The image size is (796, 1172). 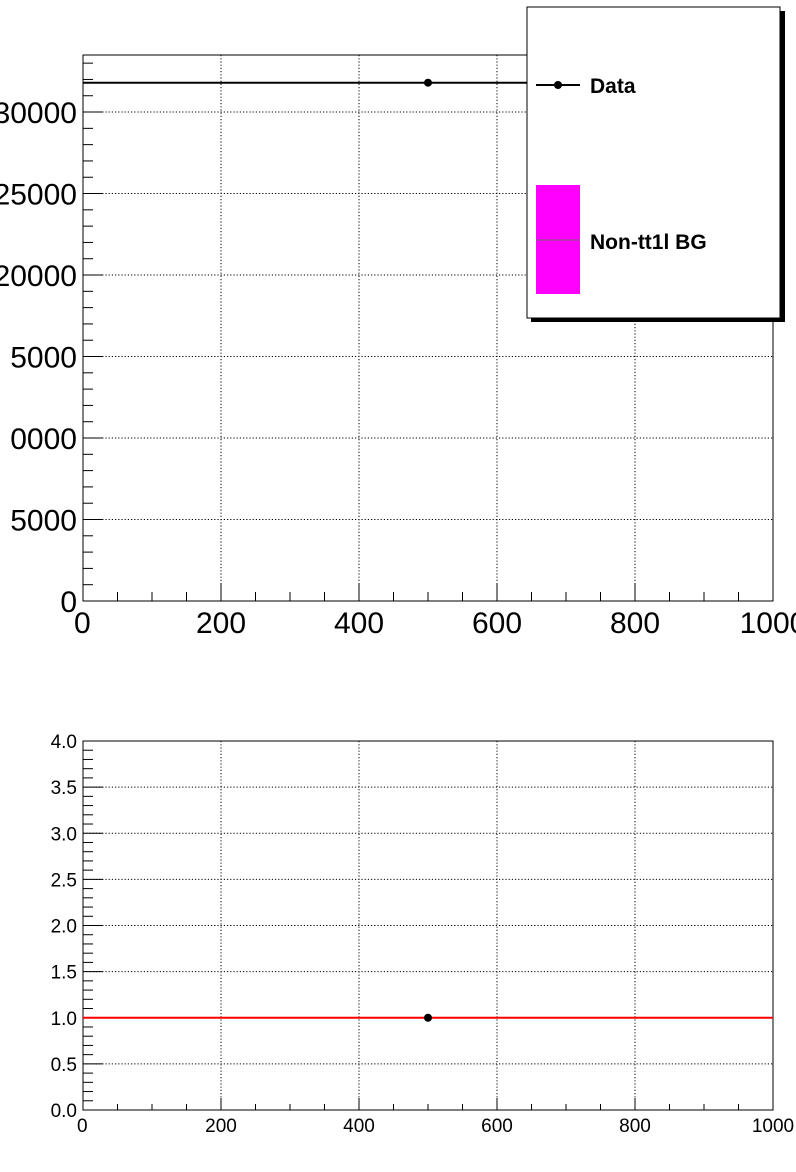 What do you see at coordinates (655, 164) in the screenshot?
I see `legend: Data Non-tt1l BG` at bounding box center [655, 164].